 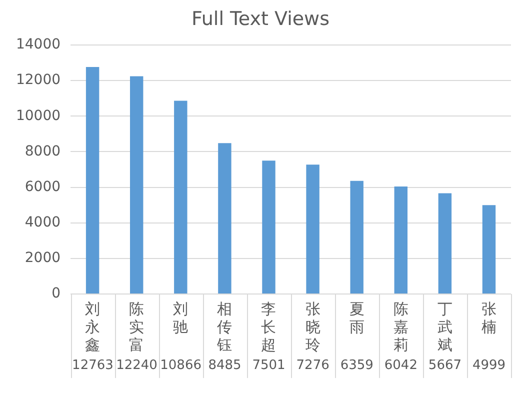 What do you see at coordinates (42, 186) in the screenshot?
I see `y-tick-label: 6000` at bounding box center [42, 186].